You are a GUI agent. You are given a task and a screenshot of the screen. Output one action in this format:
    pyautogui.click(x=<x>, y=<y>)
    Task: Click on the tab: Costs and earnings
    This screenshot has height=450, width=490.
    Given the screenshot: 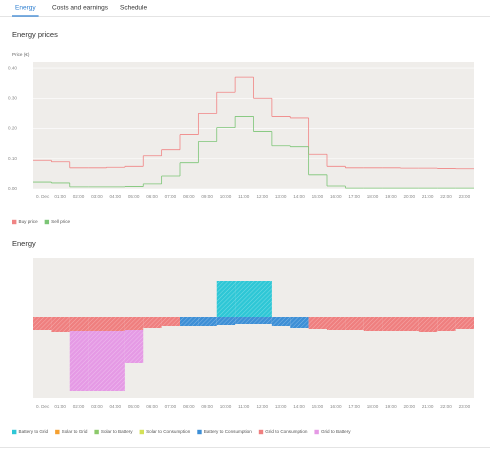 What is the action you would take?
    pyautogui.click(x=80, y=8)
    